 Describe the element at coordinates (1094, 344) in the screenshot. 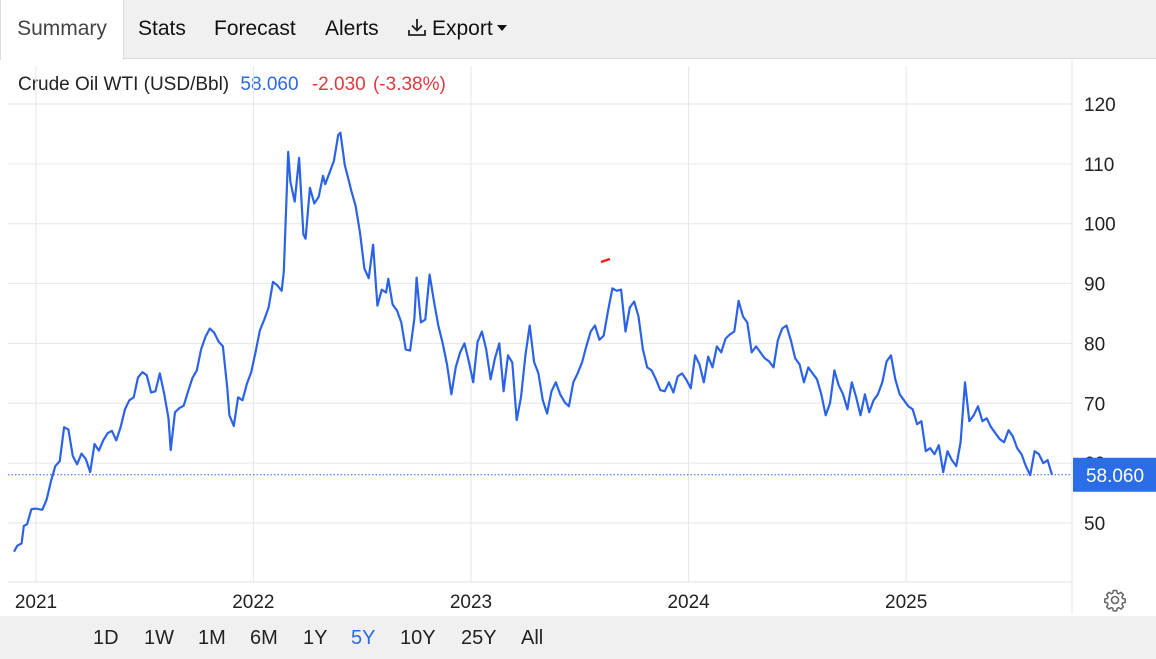

I see `y-tick-label: 80` at that location.